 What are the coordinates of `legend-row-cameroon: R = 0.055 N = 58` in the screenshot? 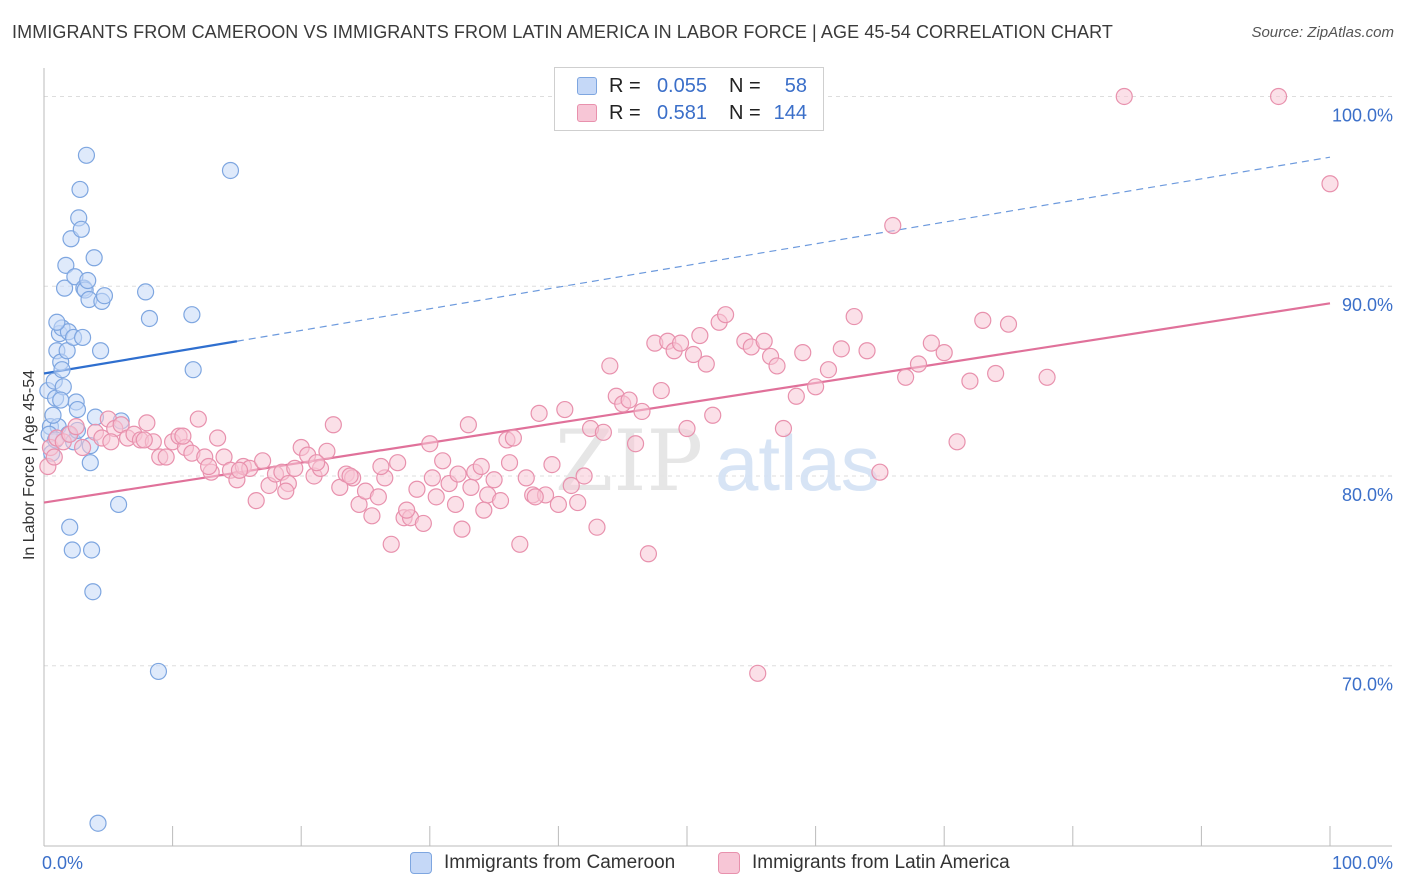 It's located at (681, 86).